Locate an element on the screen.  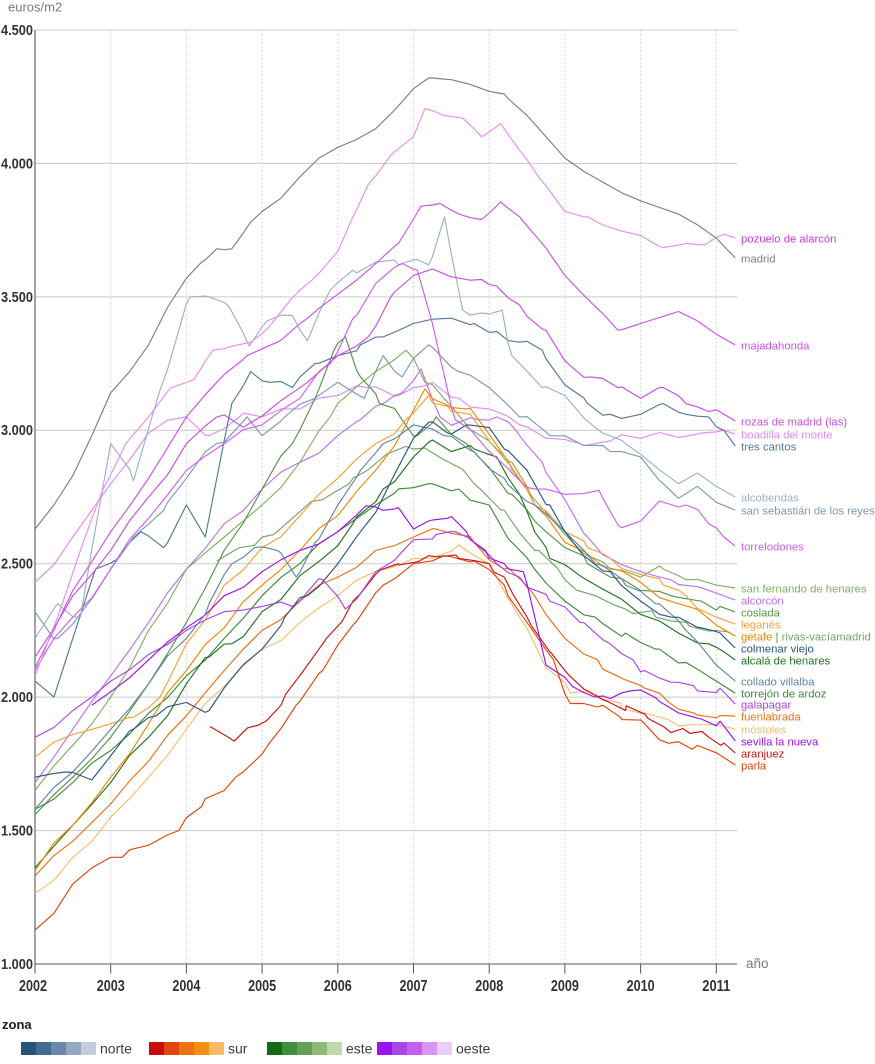
svg-text: torrelodones is located at coordinates (772, 548).